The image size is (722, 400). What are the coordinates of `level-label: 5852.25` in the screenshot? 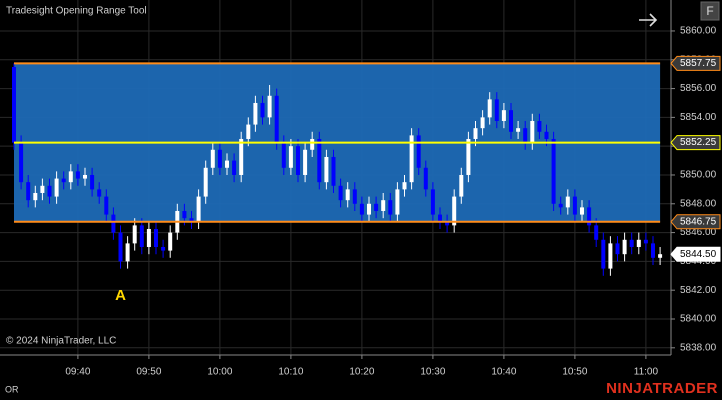 It's located at (698, 142).